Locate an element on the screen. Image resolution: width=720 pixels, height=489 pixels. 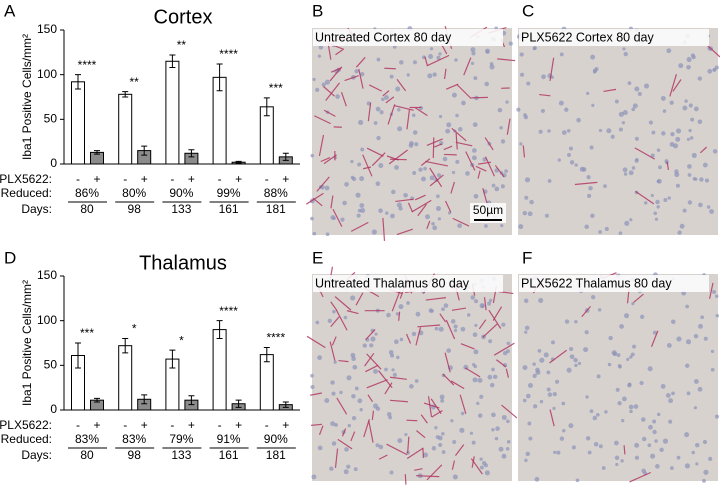
significance: *** is located at coordinates (276, 88).